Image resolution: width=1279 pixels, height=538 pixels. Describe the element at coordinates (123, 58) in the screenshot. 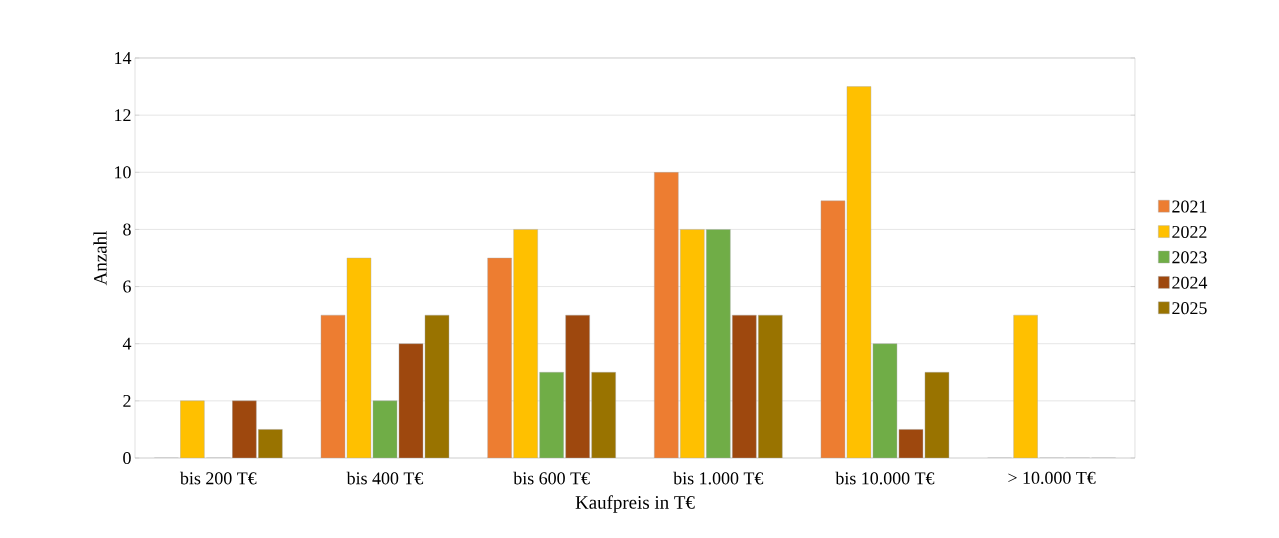

I see `y-tick-label: 14` at that location.